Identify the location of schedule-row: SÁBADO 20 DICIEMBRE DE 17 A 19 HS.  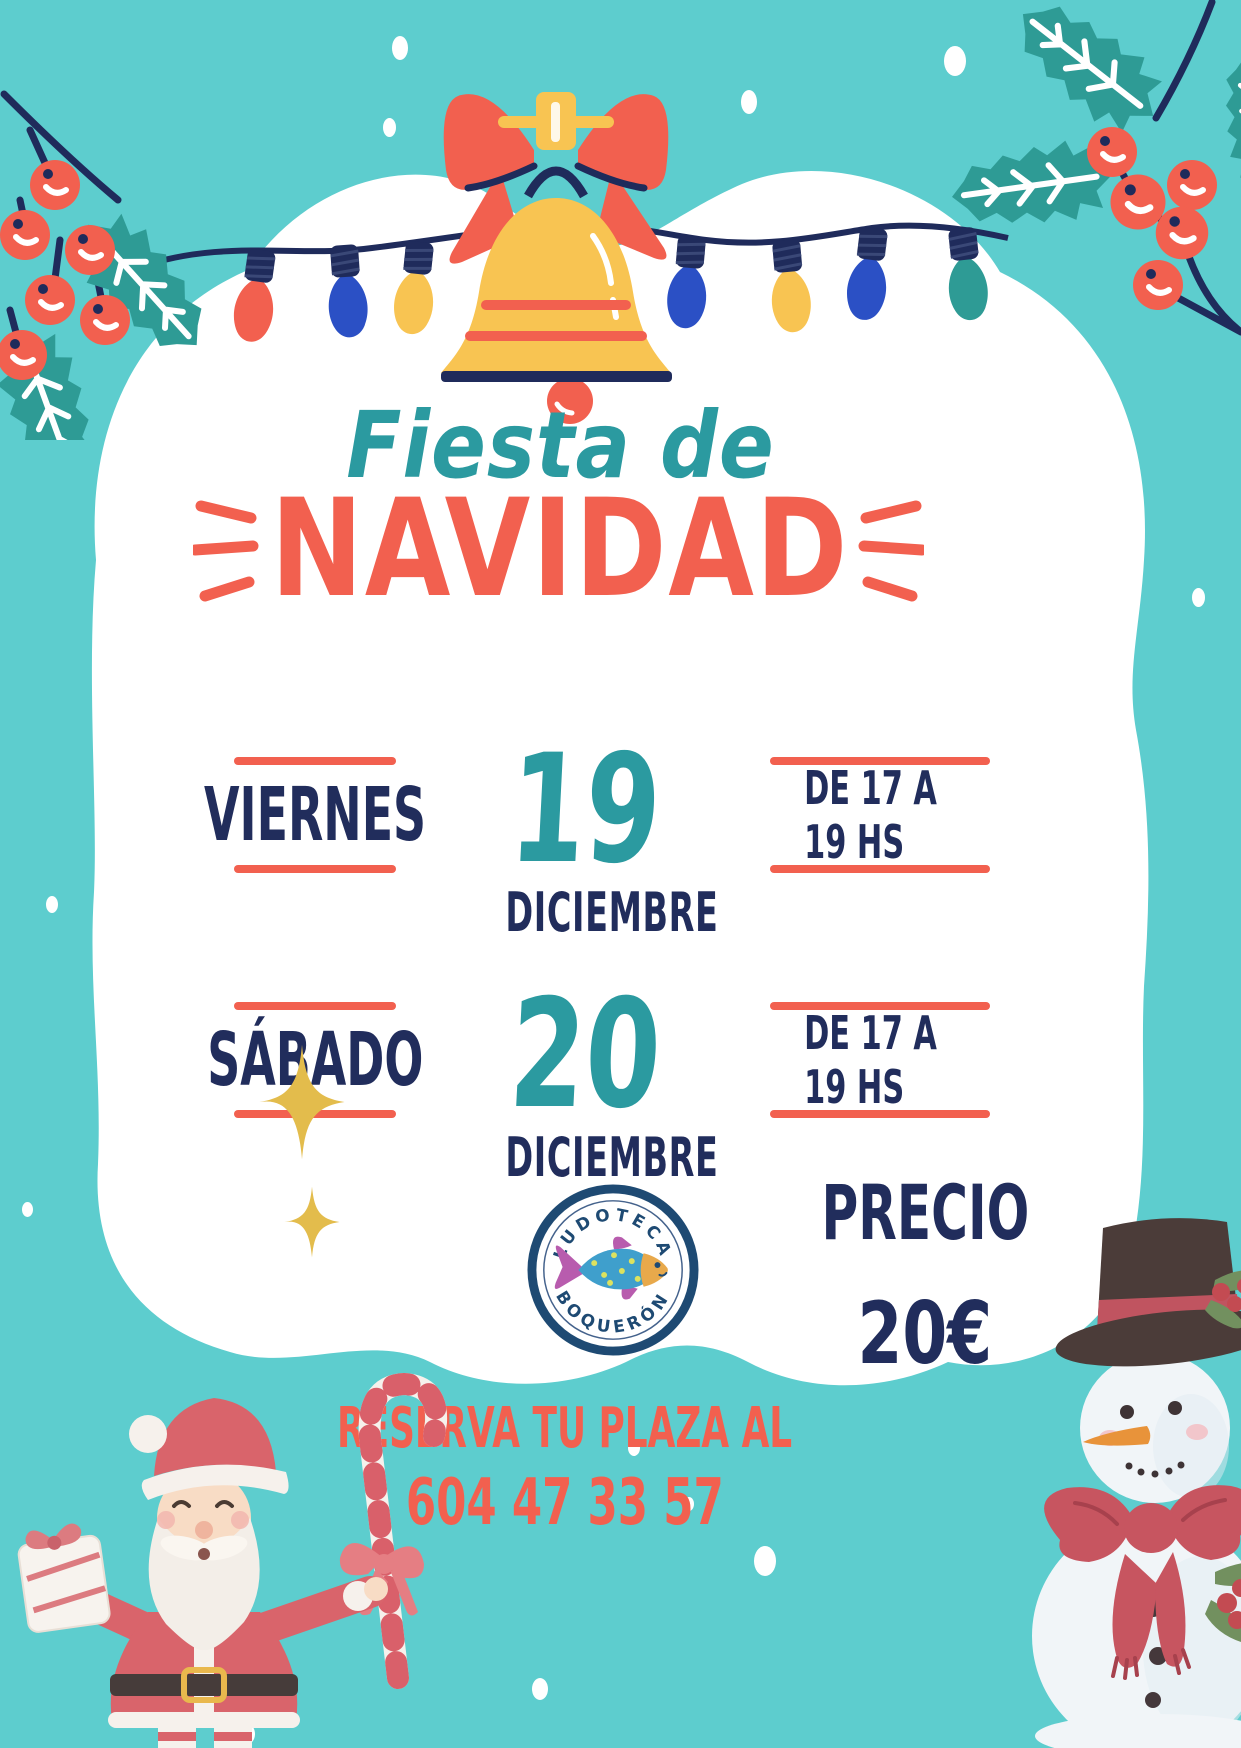
(601, 1078).